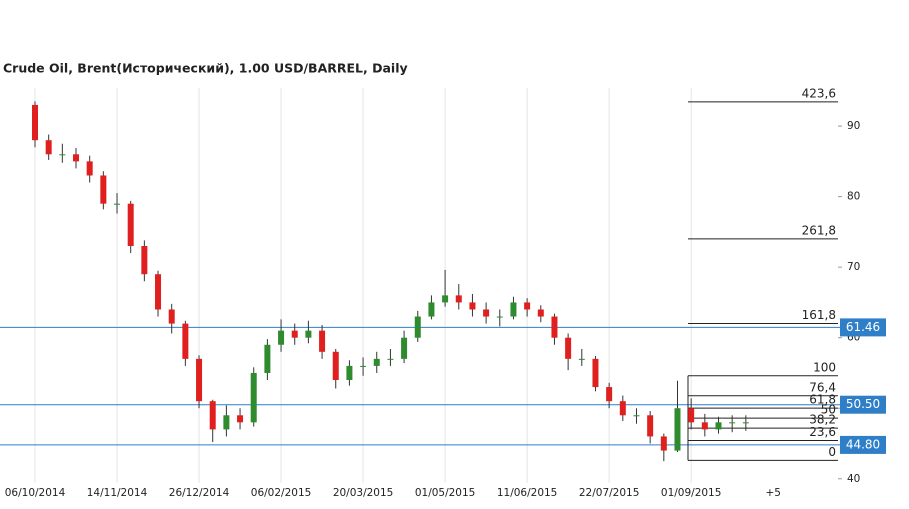 This screenshot has height=509, width=909. Describe the element at coordinates (822, 432) in the screenshot. I see `fib-label: 23,6` at that location.